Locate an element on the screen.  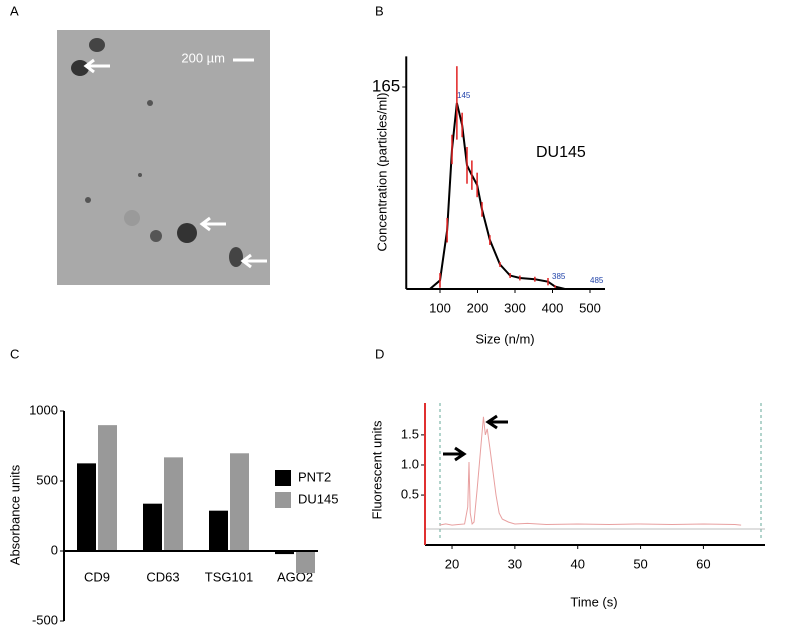
x-tick-label: CD9 is located at coordinates (97, 576).